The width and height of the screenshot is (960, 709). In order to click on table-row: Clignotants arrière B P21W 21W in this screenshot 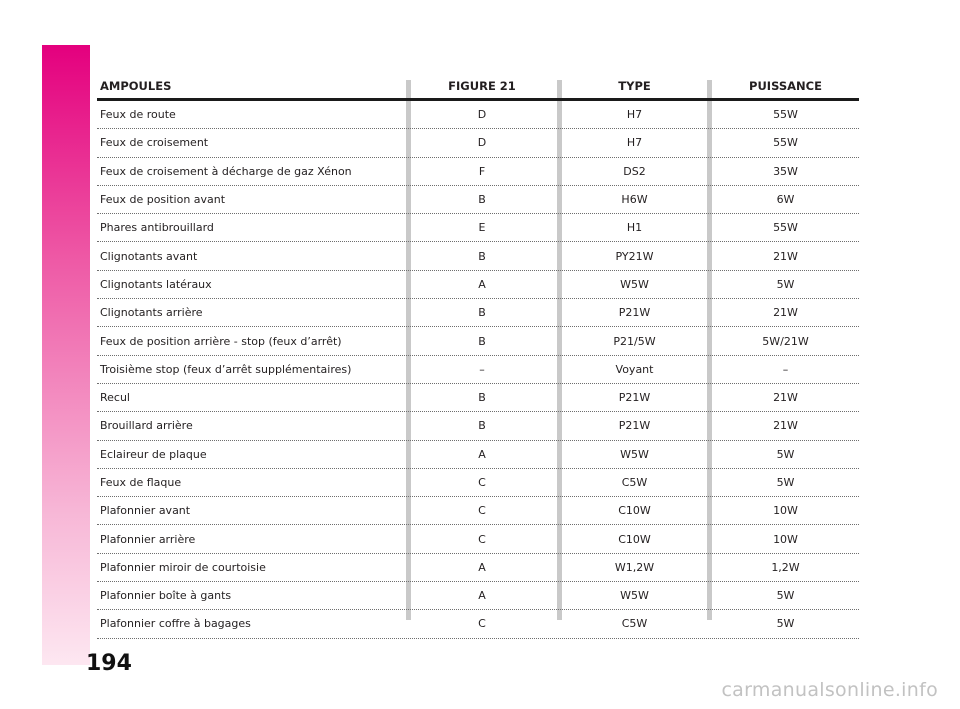, I will do `click(478, 313)`.